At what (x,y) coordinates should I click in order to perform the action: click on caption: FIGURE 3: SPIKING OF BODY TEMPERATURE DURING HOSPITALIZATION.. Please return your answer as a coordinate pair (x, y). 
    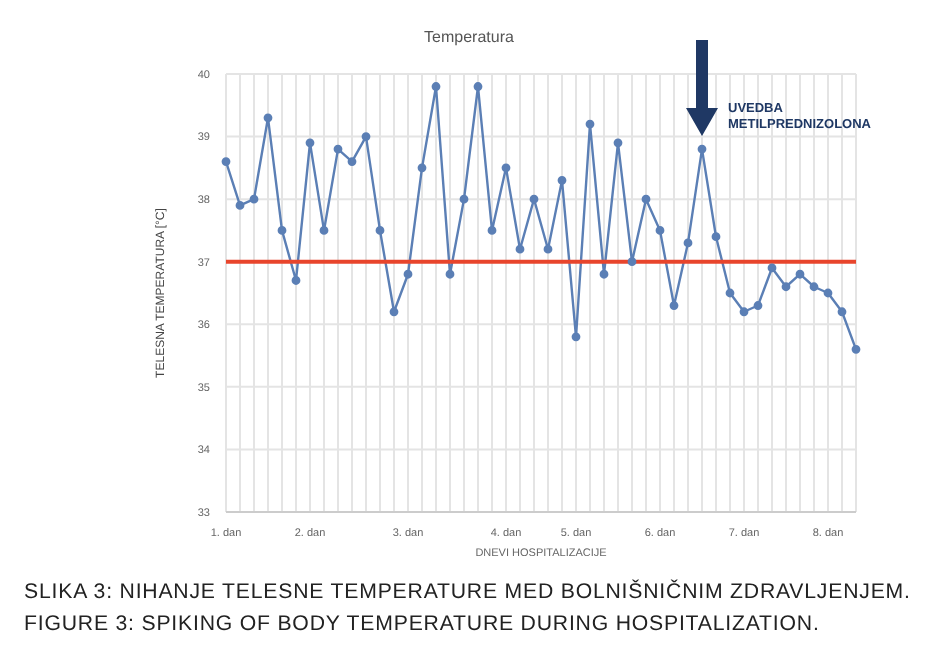
    Looking at the image, I should click on (422, 624).